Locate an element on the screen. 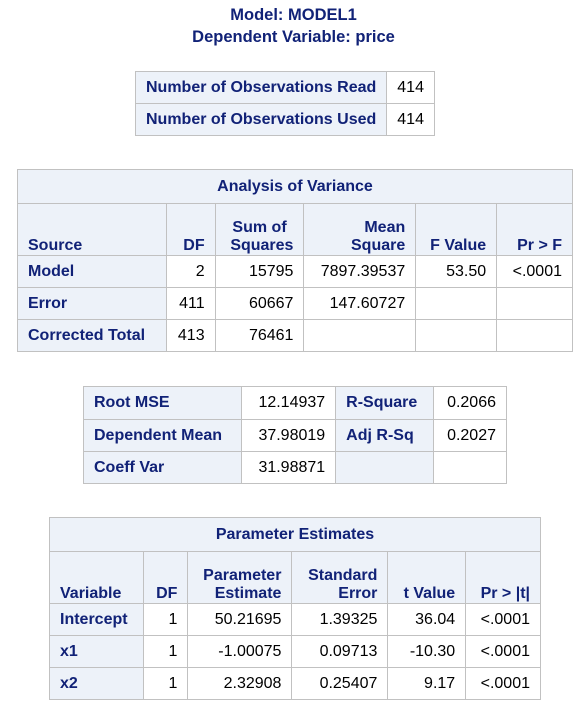  params-header-se-line2: Error is located at coordinates (358, 593).